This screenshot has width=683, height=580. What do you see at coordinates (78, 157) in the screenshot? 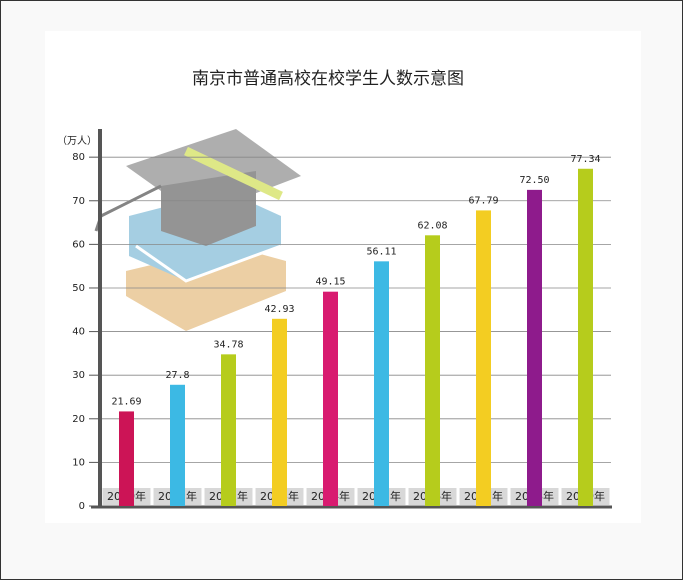
I see `y-tick-label: 80` at bounding box center [78, 157].